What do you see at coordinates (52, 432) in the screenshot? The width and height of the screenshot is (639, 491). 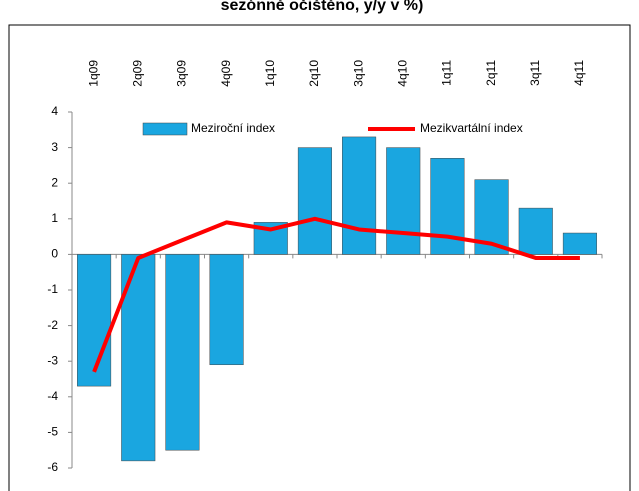 I see `y-tick-label: -5` at bounding box center [52, 432].